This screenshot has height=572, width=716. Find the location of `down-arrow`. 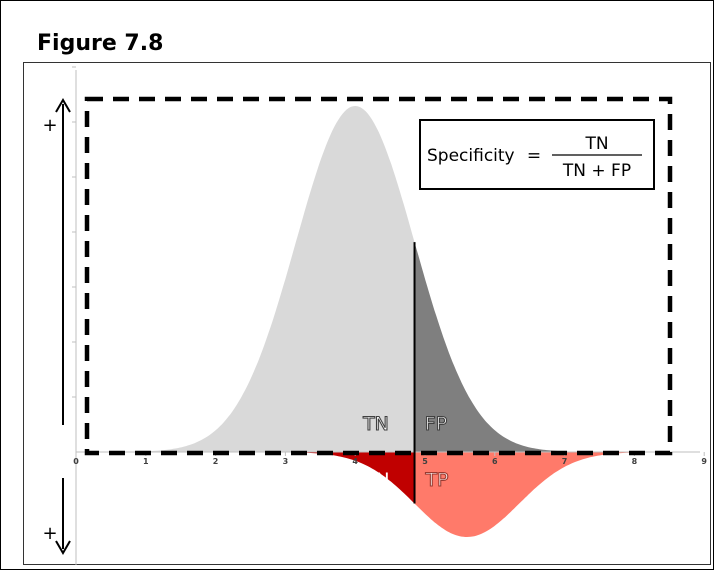

down-arrow is located at coordinates (63, 516).